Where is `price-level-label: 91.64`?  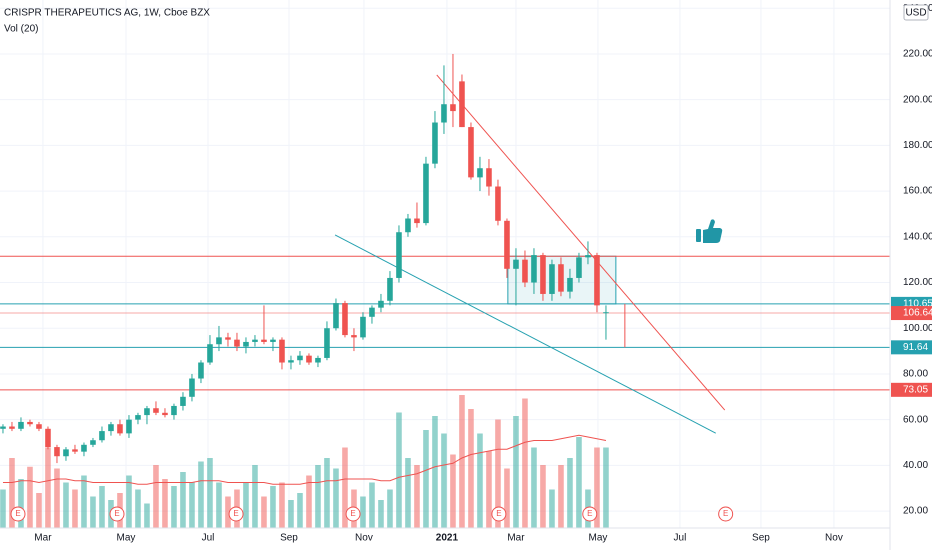 price-level-label: 91.64 is located at coordinates (915, 347).